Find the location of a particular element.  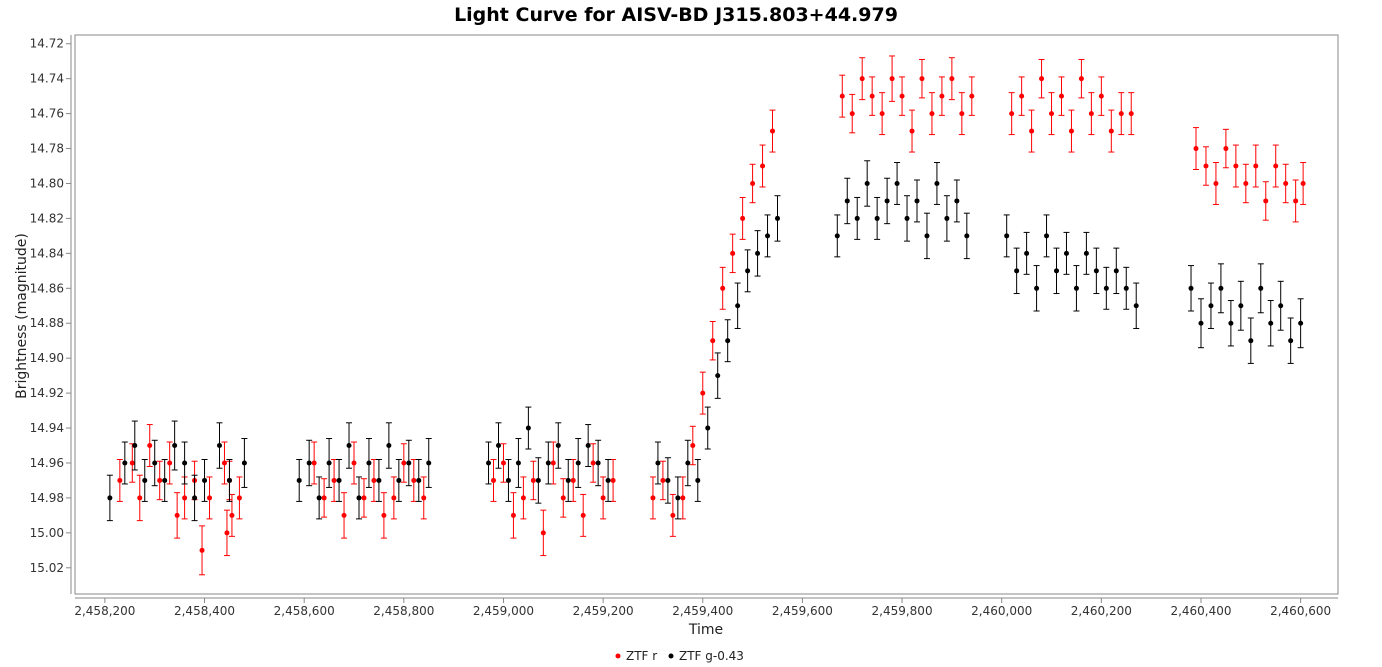

y-tick-label: 15.00 is located at coordinates (47, 533).